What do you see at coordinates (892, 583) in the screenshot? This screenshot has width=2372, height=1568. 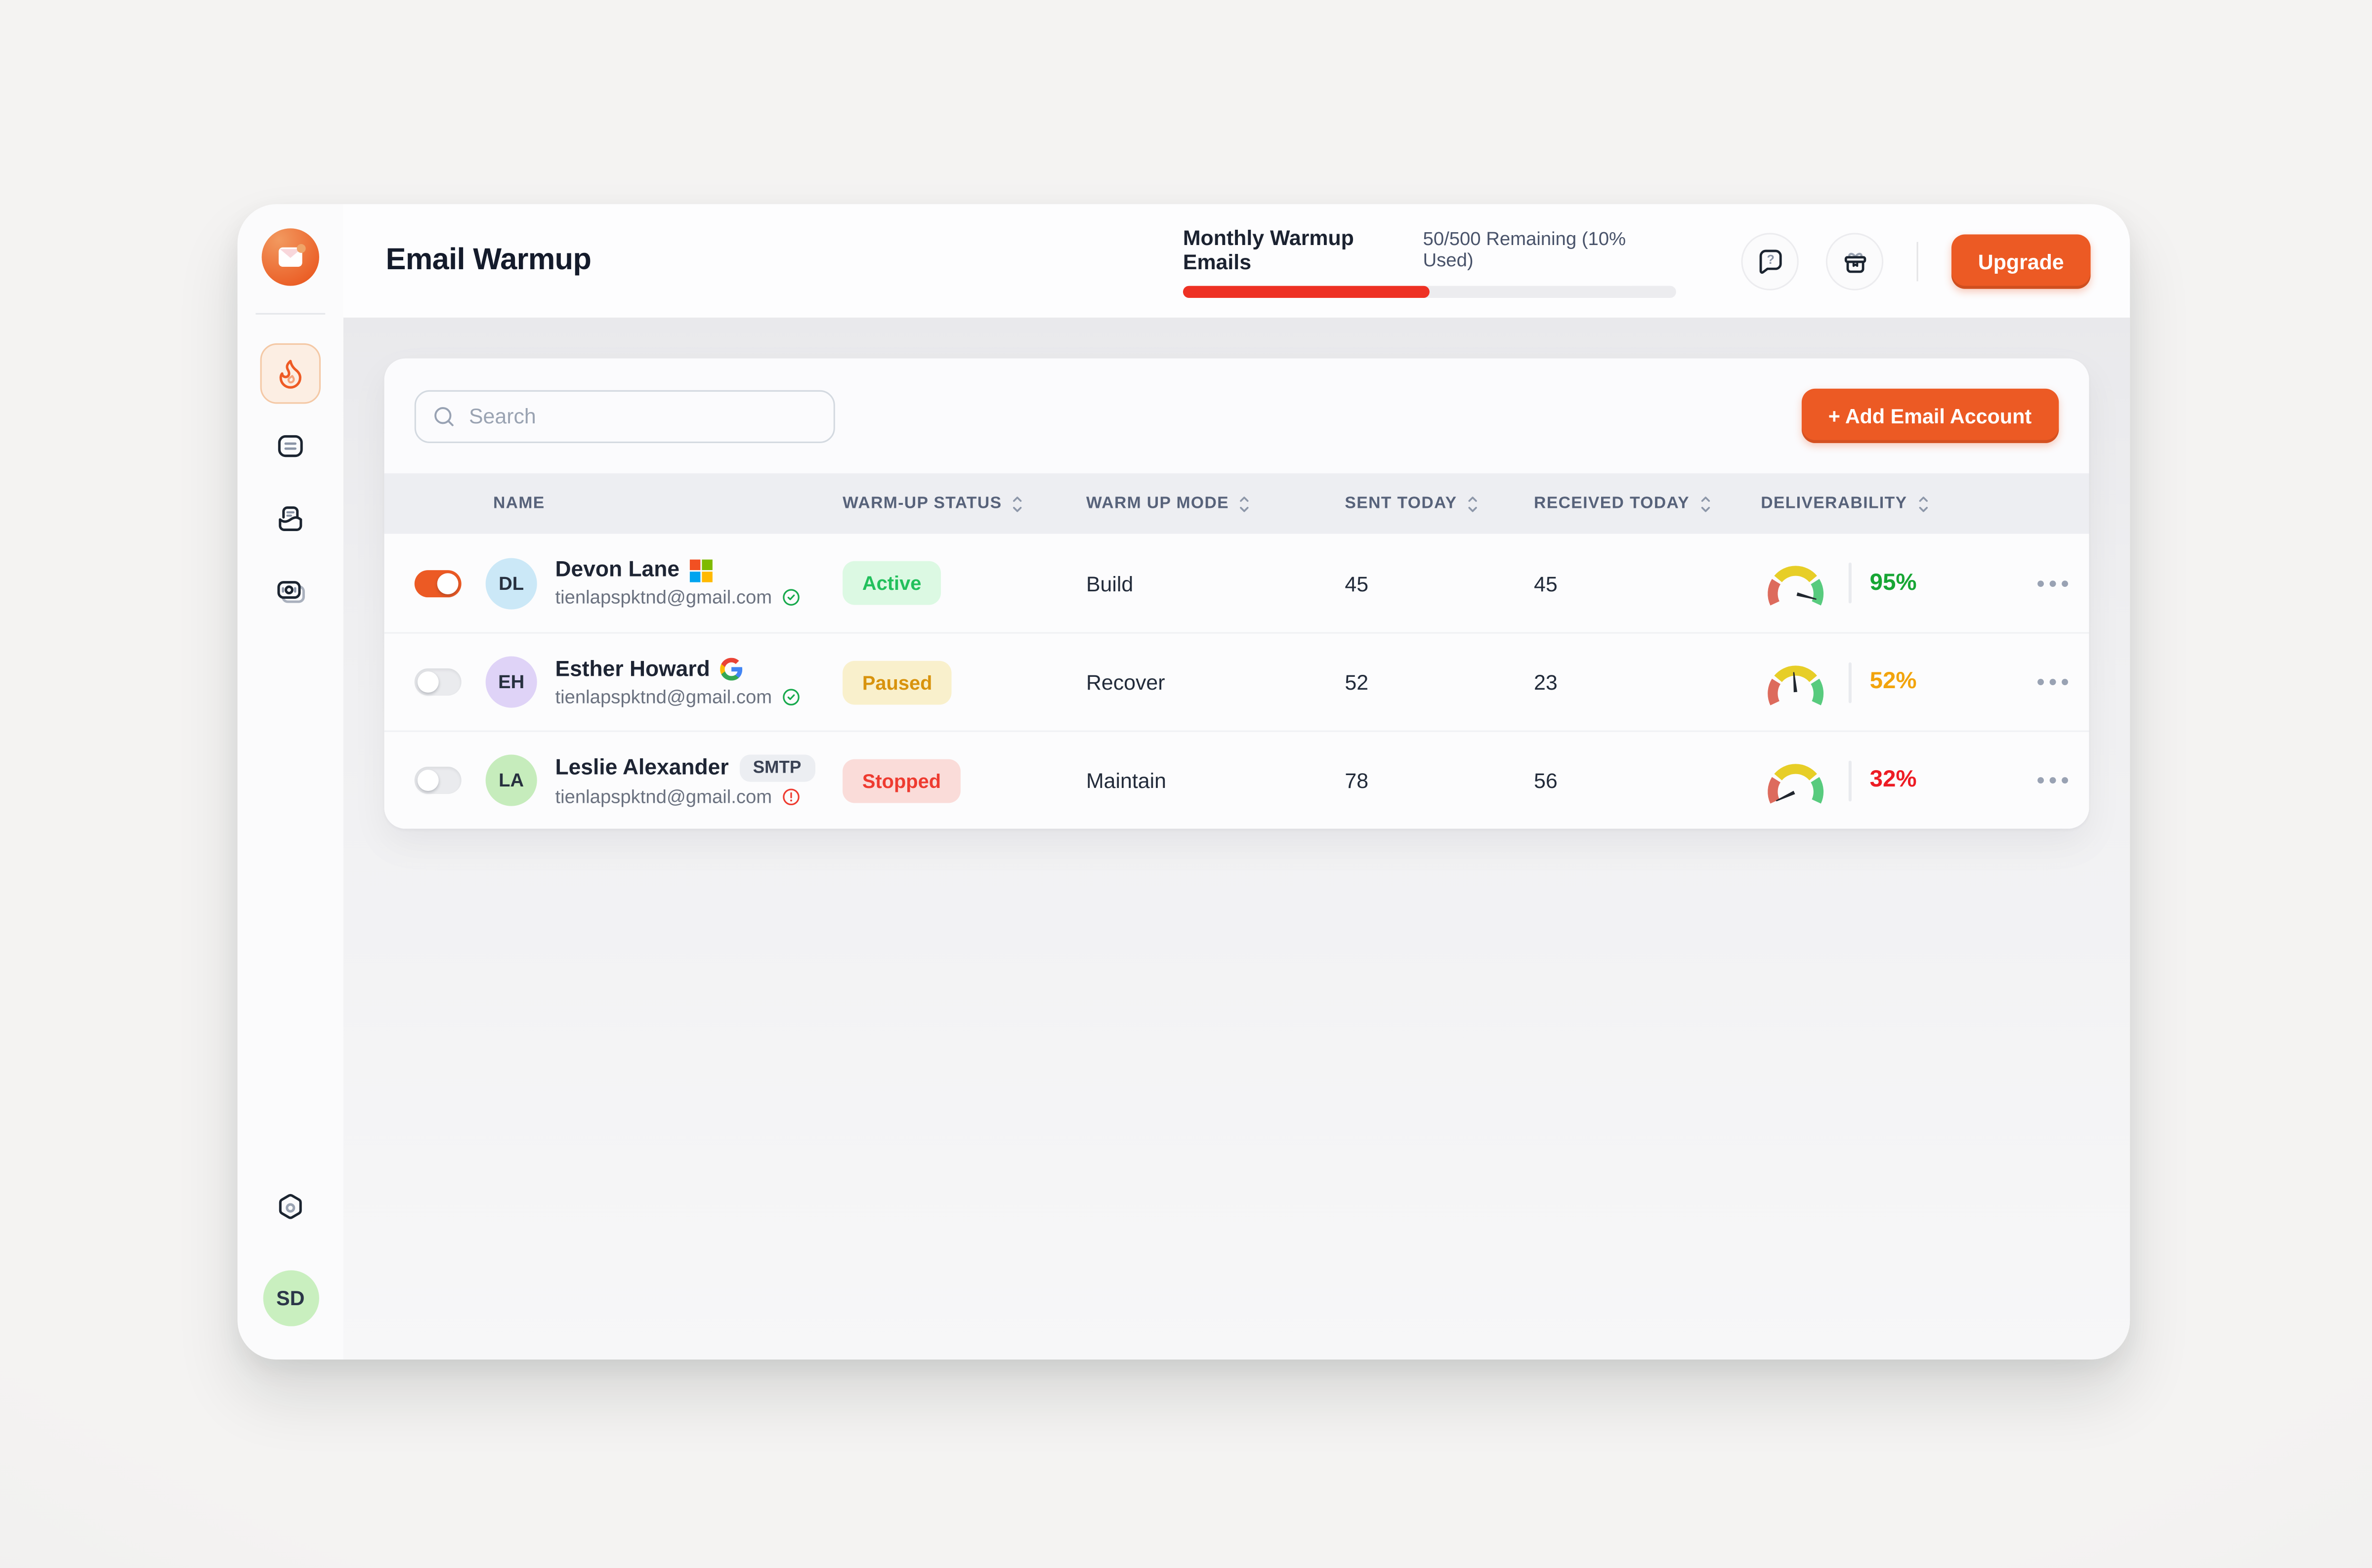 I see `status-badge: Active` at bounding box center [892, 583].